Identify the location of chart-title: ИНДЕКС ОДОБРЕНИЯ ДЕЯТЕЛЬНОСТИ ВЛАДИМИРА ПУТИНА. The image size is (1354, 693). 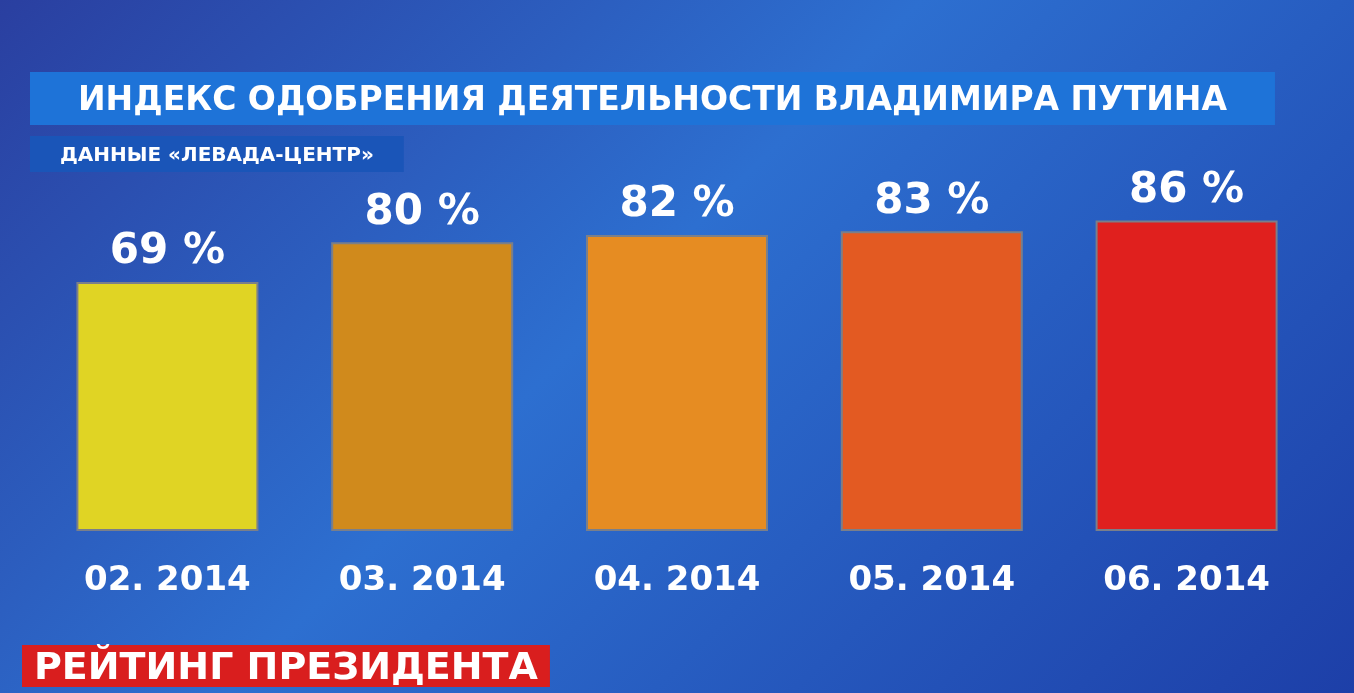
(653, 98).